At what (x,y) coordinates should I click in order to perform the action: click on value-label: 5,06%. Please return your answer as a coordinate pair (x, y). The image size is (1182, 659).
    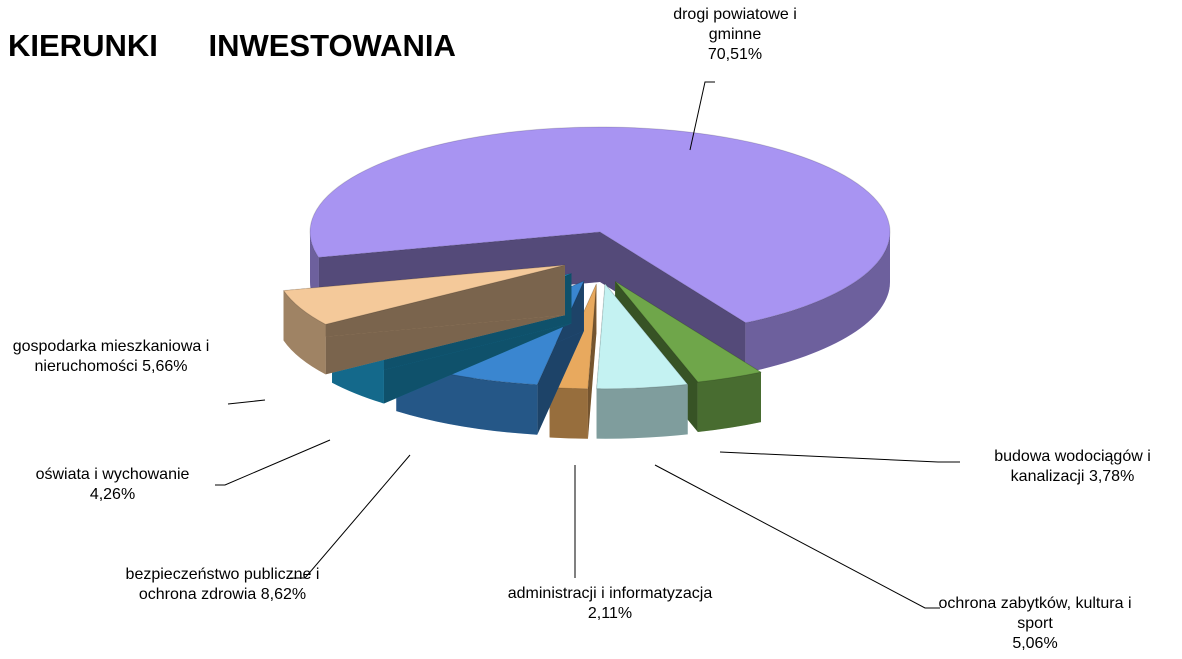
    Looking at the image, I should click on (1035, 643).